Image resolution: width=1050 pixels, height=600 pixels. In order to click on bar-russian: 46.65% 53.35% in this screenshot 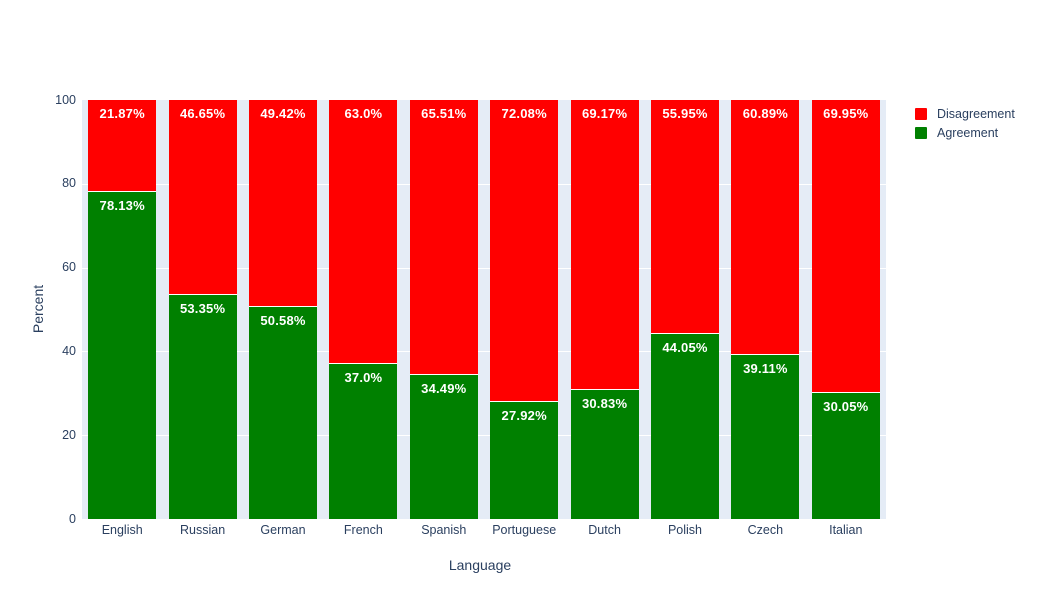, I will do `click(202, 309)`.